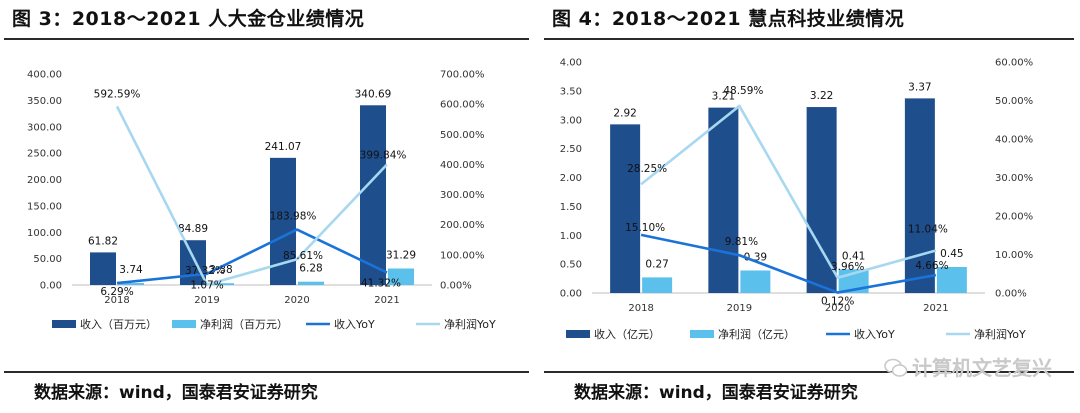  What do you see at coordinates (462, 225) in the screenshot?
I see `y-axis-right-tick: 200.00%` at bounding box center [462, 225].